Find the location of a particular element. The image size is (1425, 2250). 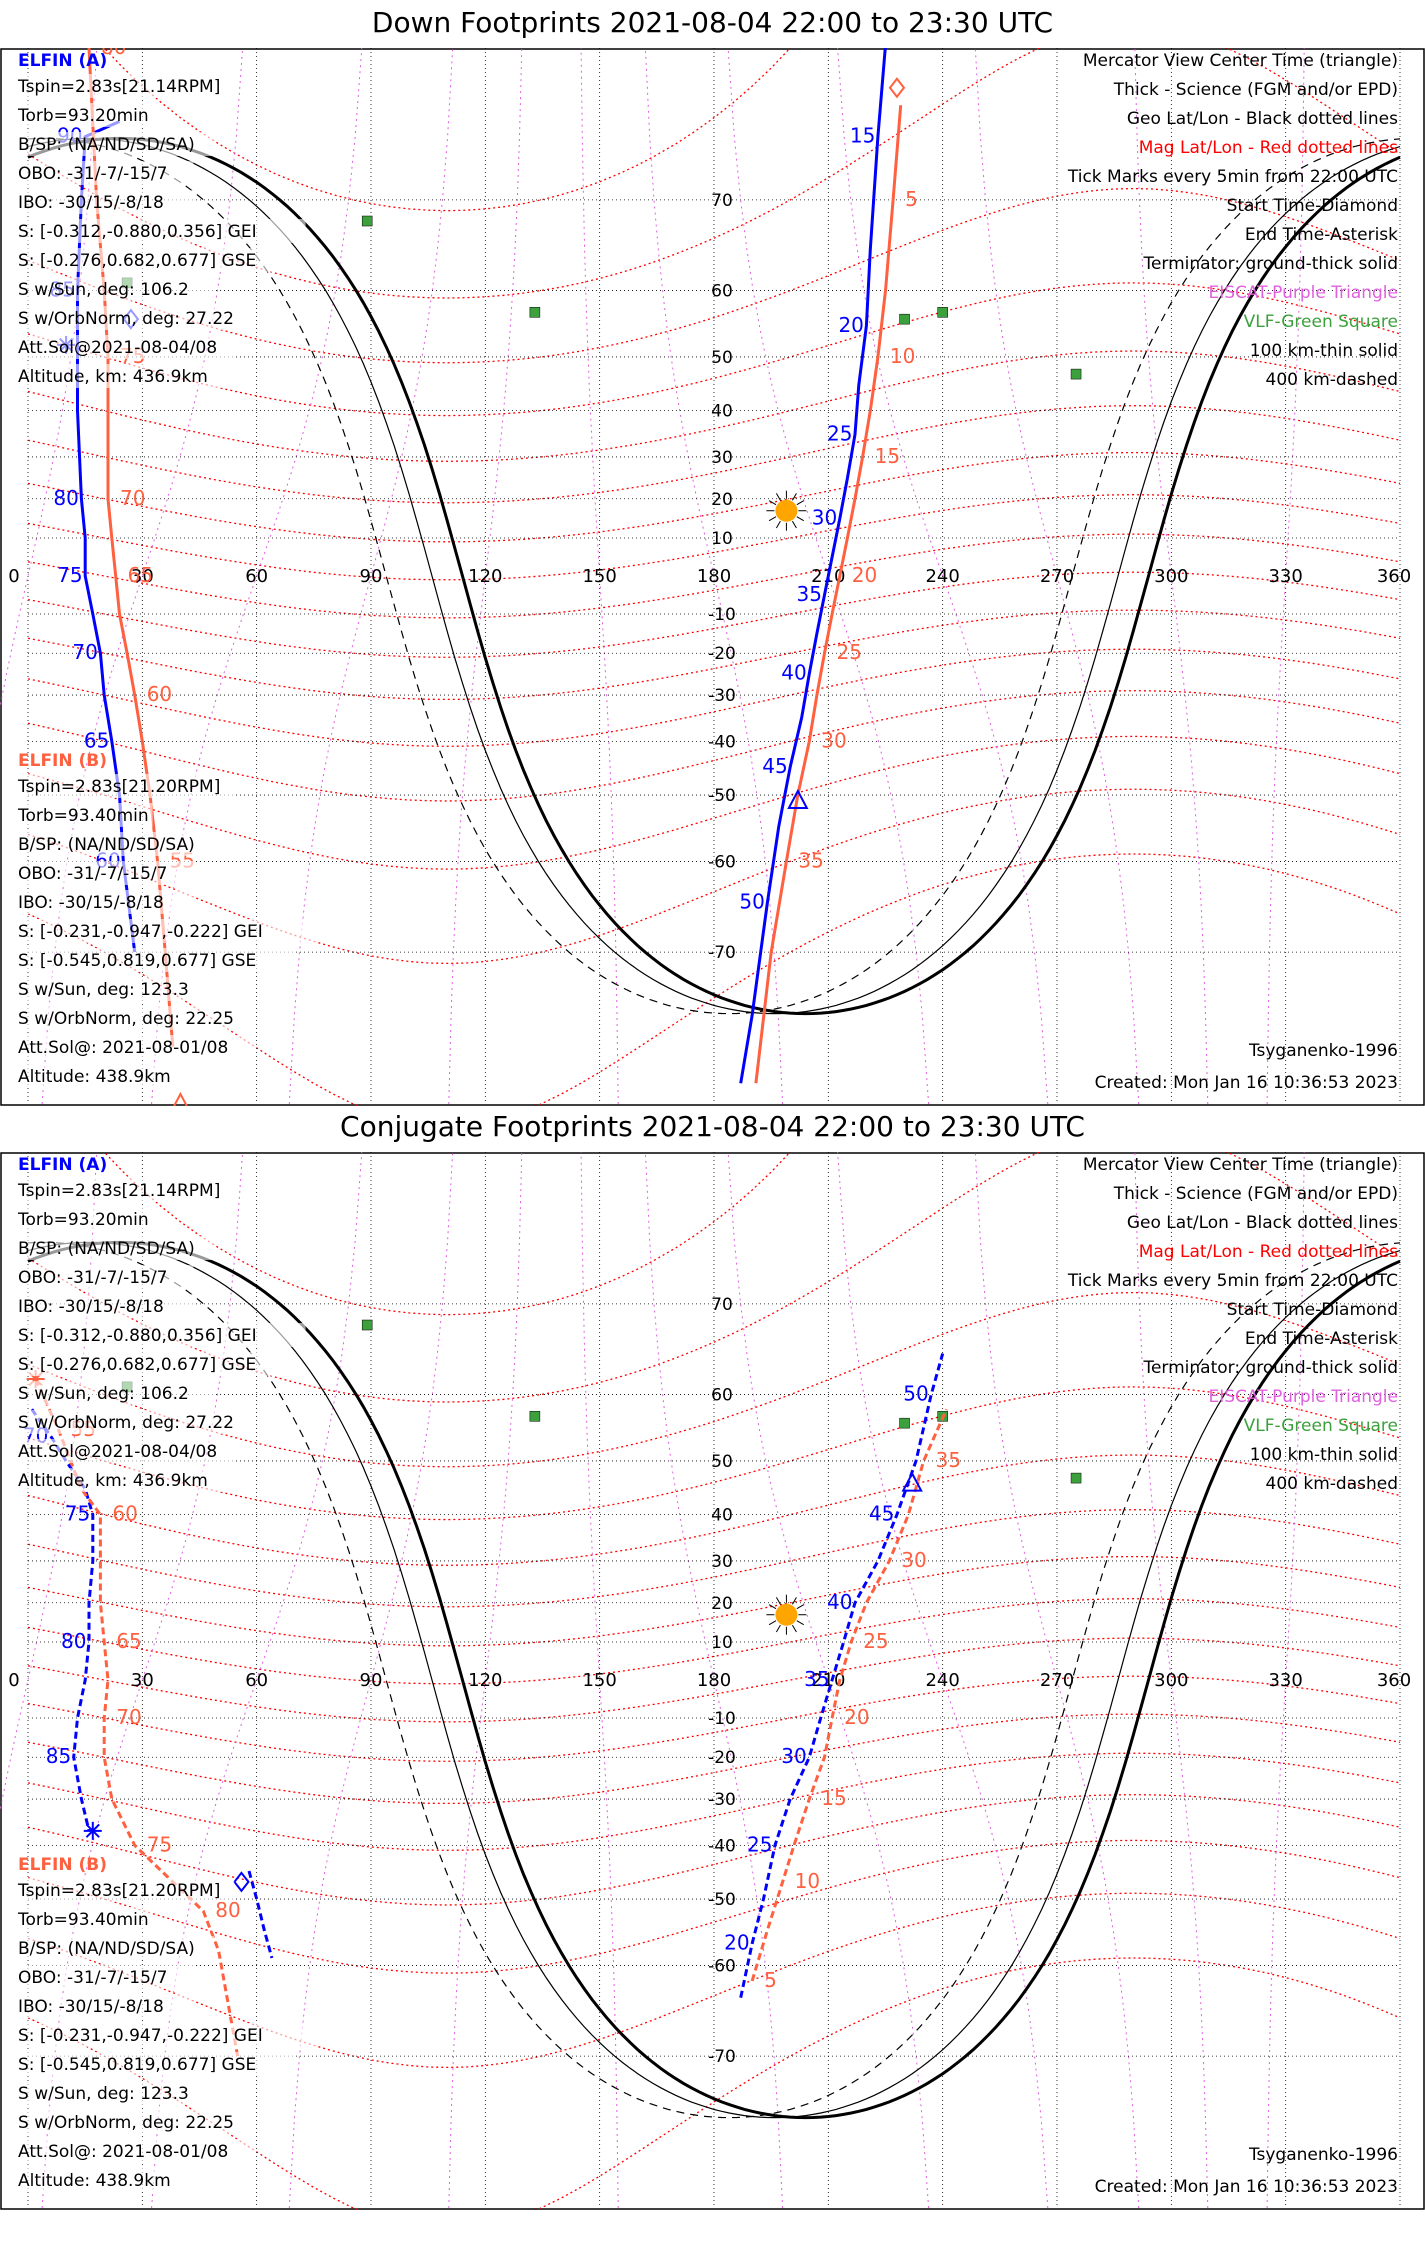

x-tick-label: 330 is located at coordinates (1285, 576).